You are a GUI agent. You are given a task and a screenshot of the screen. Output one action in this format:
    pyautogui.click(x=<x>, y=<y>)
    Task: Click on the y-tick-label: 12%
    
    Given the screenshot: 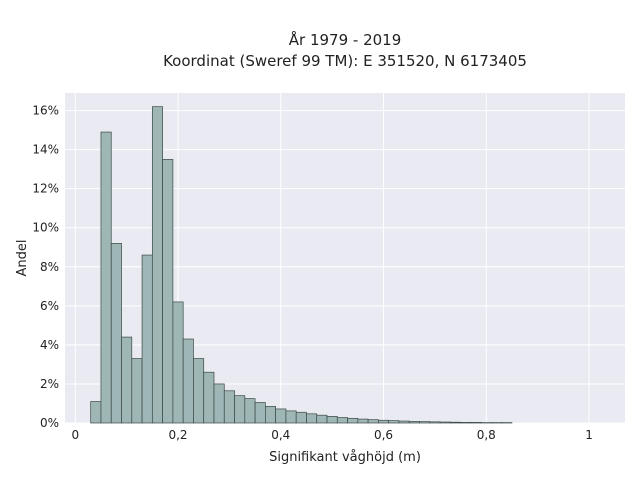 What is the action you would take?
    pyautogui.click(x=45, y=189)
    